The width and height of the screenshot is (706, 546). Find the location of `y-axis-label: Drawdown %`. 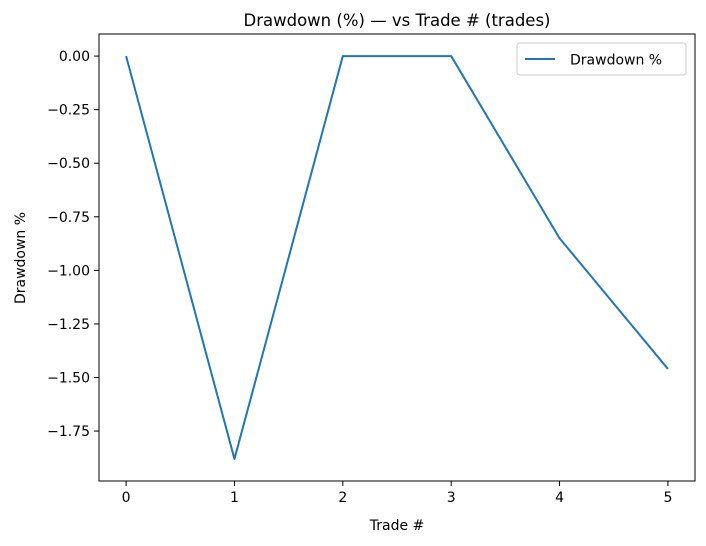

y-axis-label: Drawdown % is located at coordinates (21, 258).